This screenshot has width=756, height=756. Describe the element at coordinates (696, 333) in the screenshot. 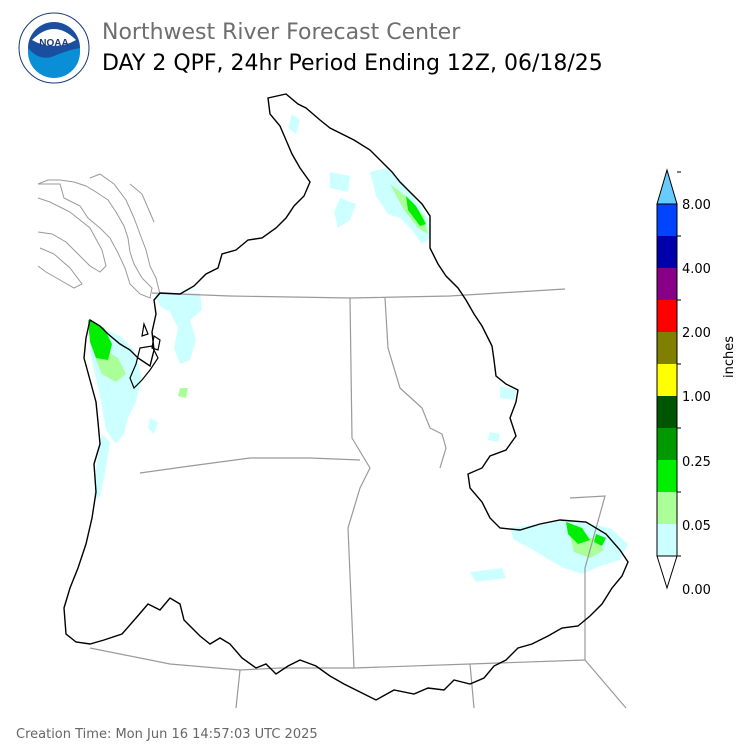

I see `legend-tick-4: 2.00` at that location.